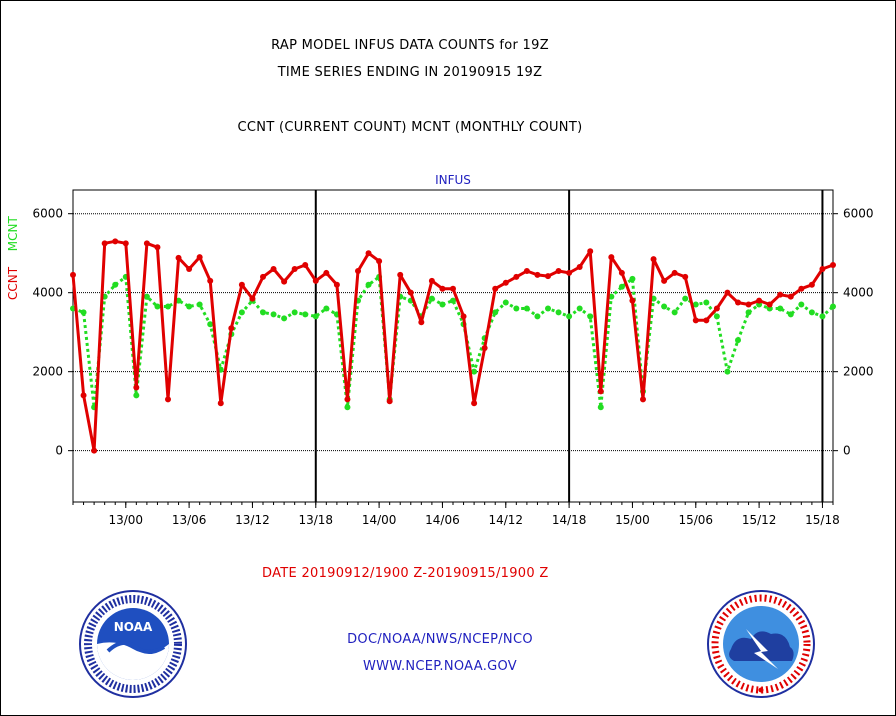 This screenshot has width=896, height=716. What do you see at coordinates (47, 293) in the screenshot?
I see `ytick-label-left: 4000` at bounding box center [47, 293].